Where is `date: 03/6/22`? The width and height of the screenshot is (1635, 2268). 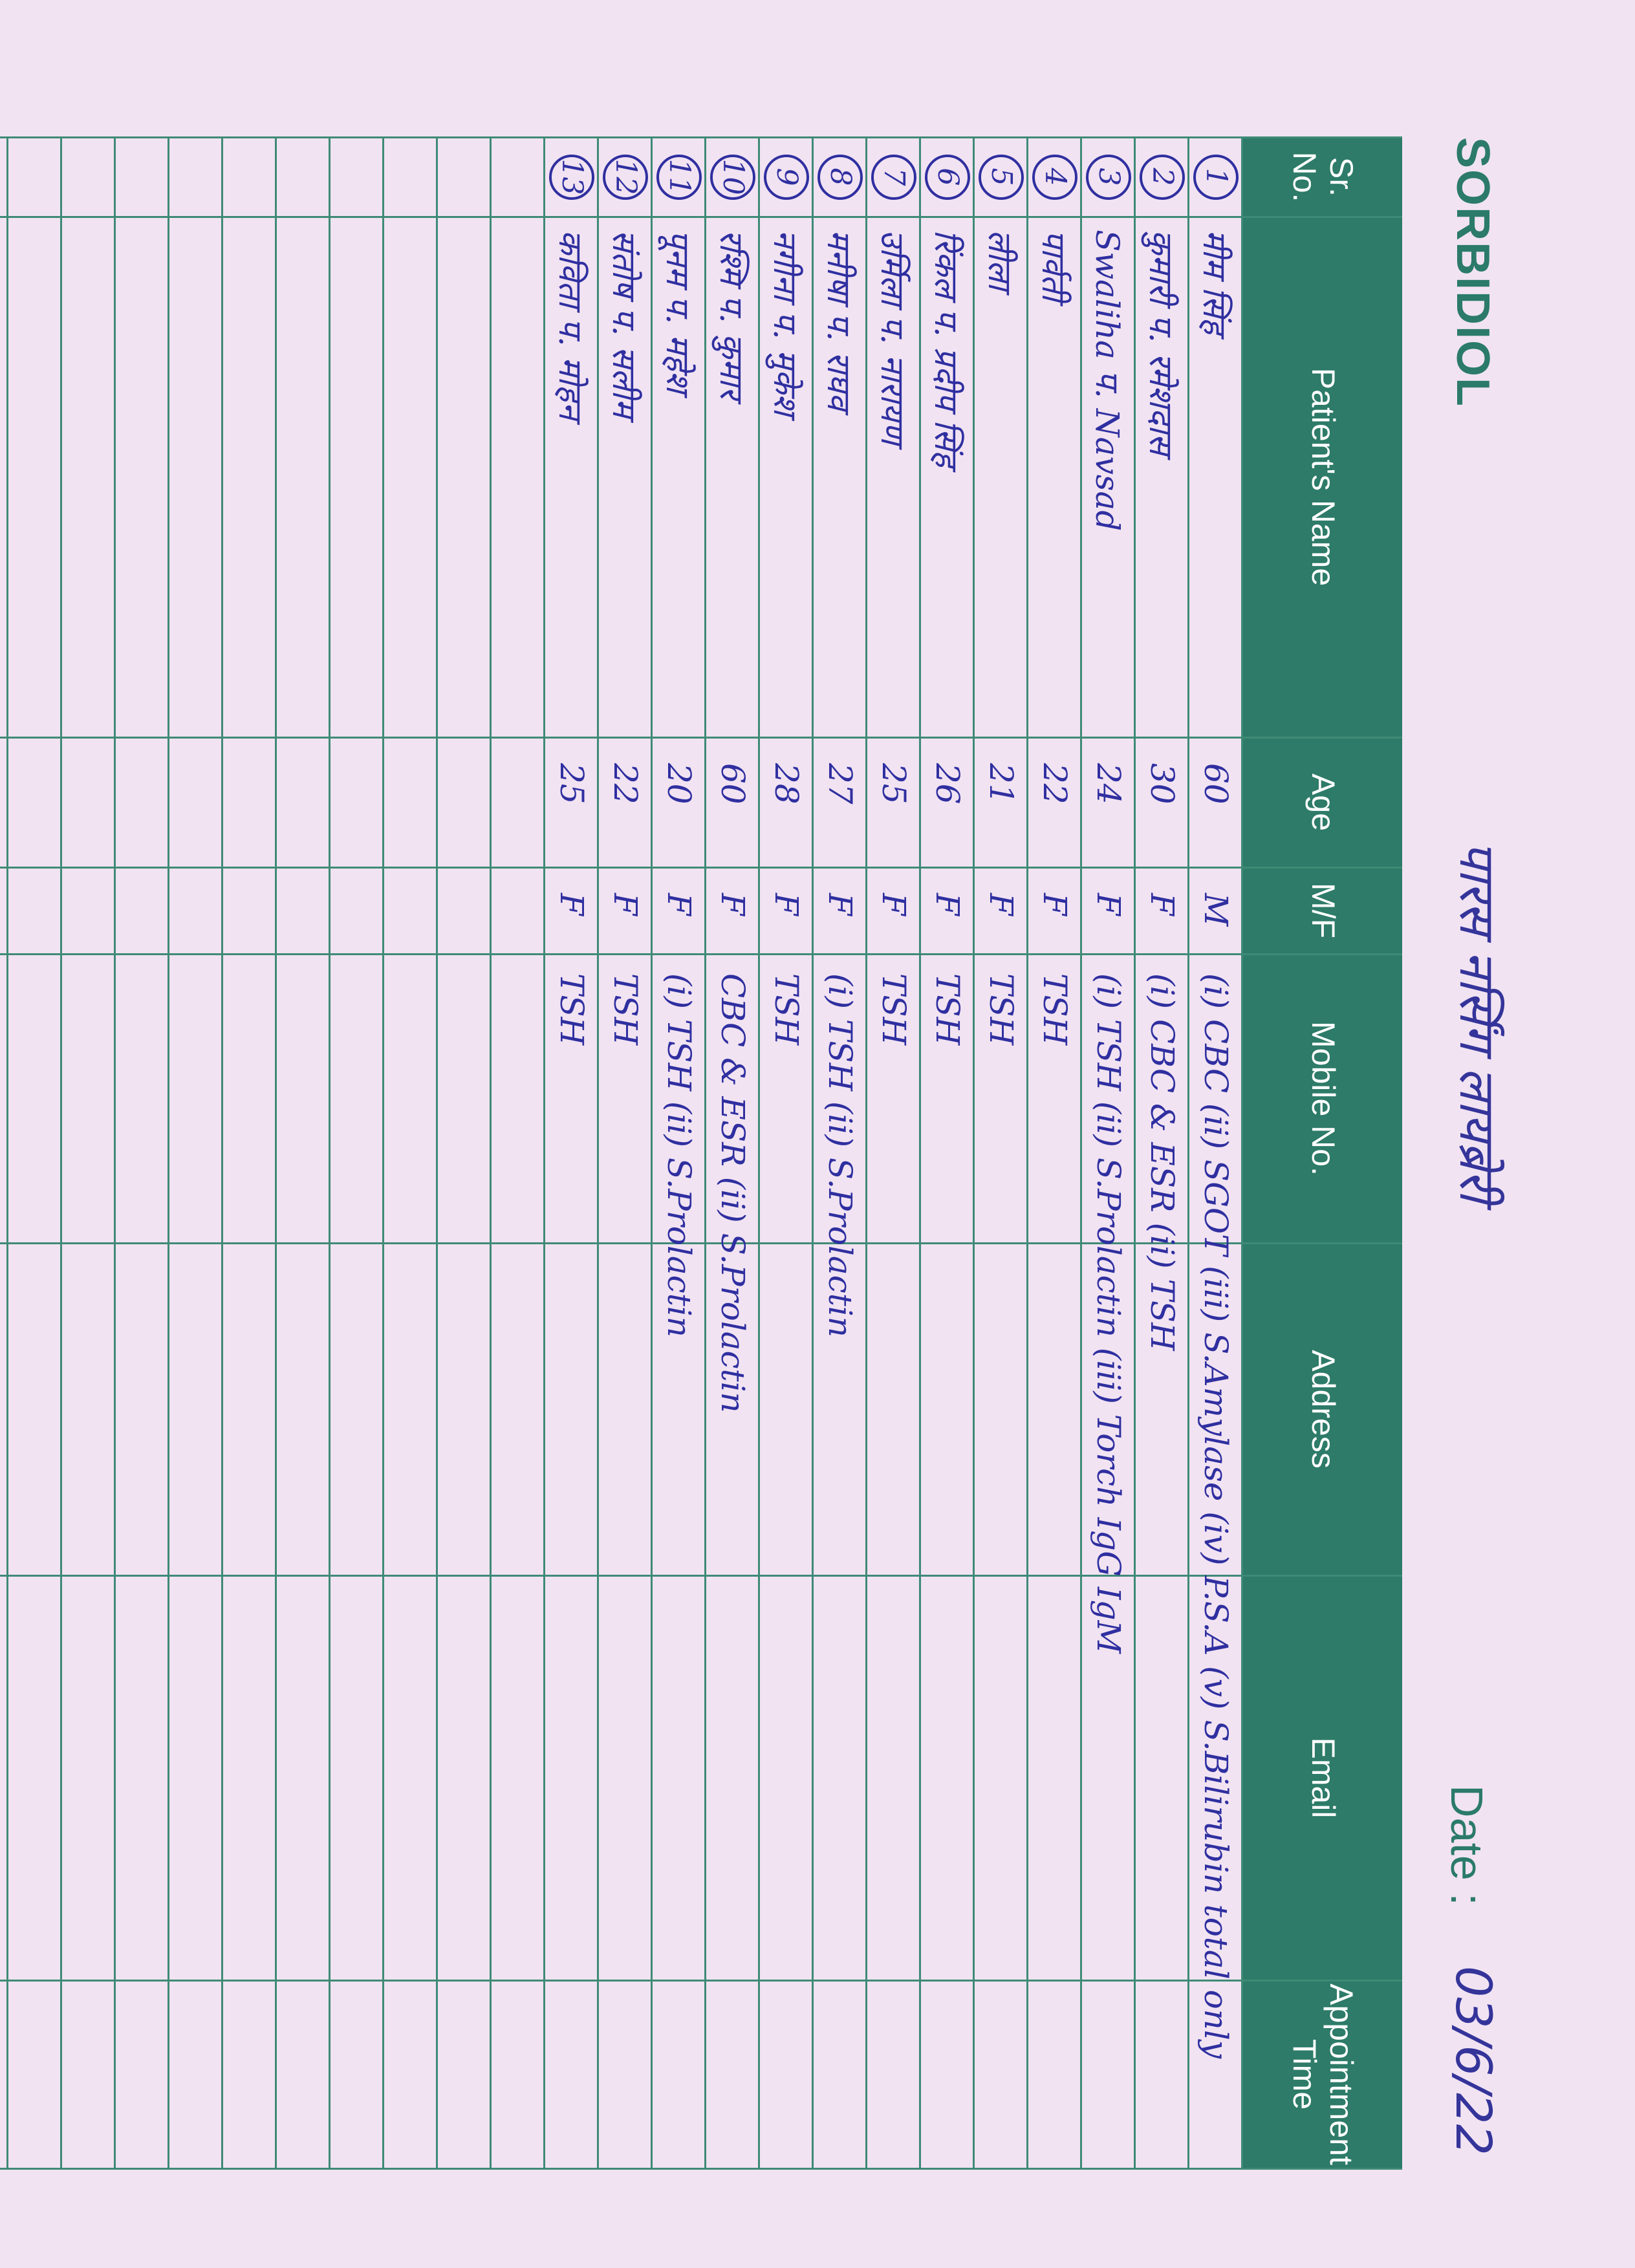
date: 03/6/22 is located at coordinates (1473, 2060).